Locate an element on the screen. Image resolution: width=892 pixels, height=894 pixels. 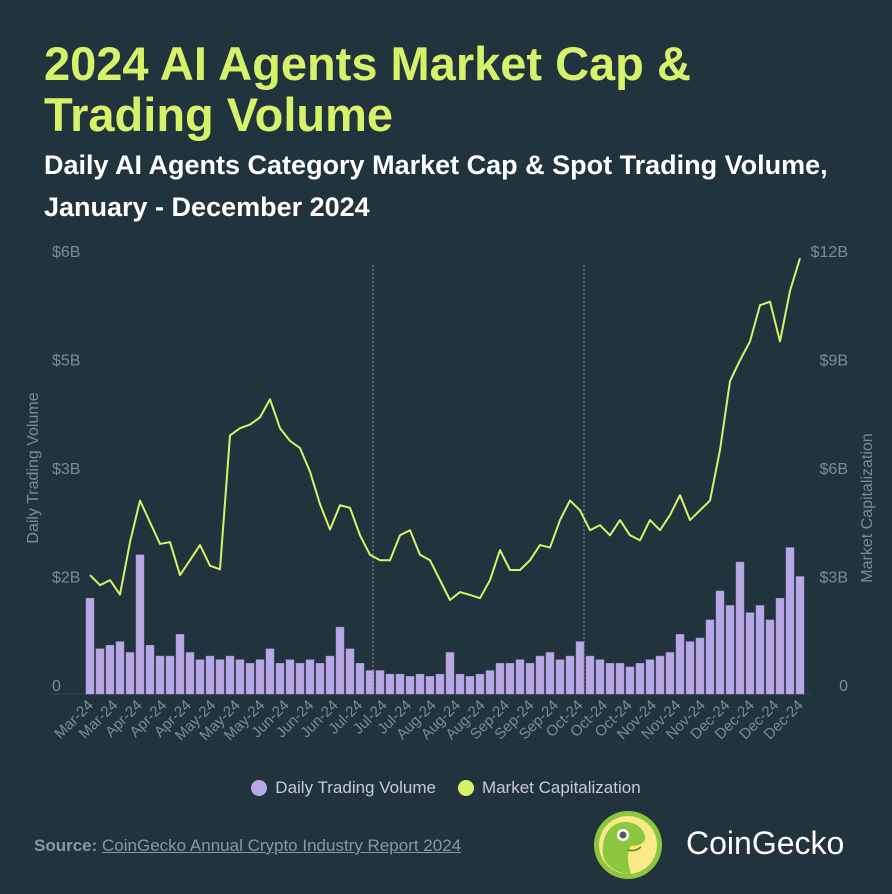
y-tick-left: $6B is located at coordinates (66, 252).